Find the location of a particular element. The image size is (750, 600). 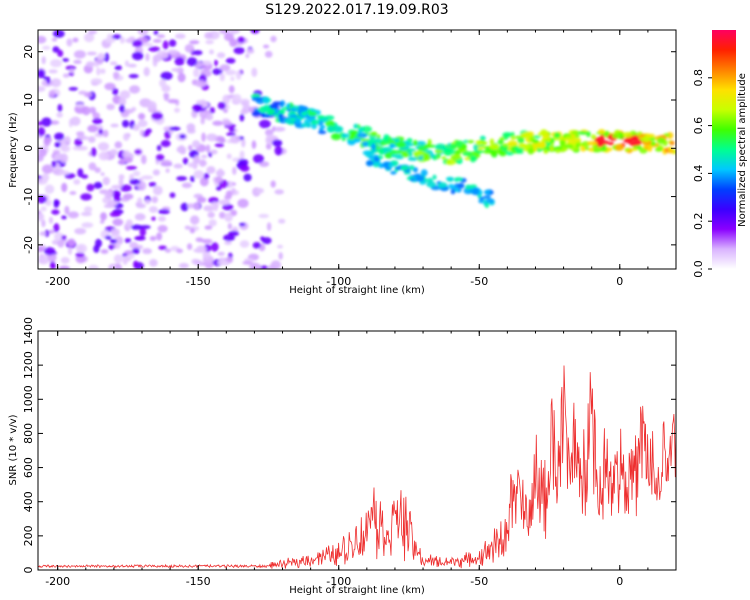

y-tick-label: 400 is located at coordinates (28, 501).